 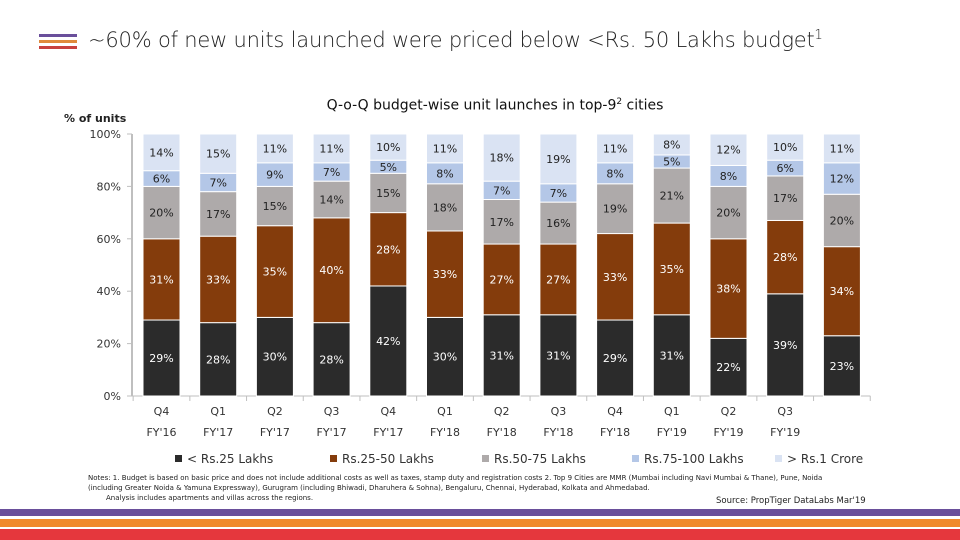 What do you see at coordinates (471, 105) in the screenshot?
I see `chart-title-text: Q-o-Q budget-wise unit launches in top-9` at bounding box center [471, 105].